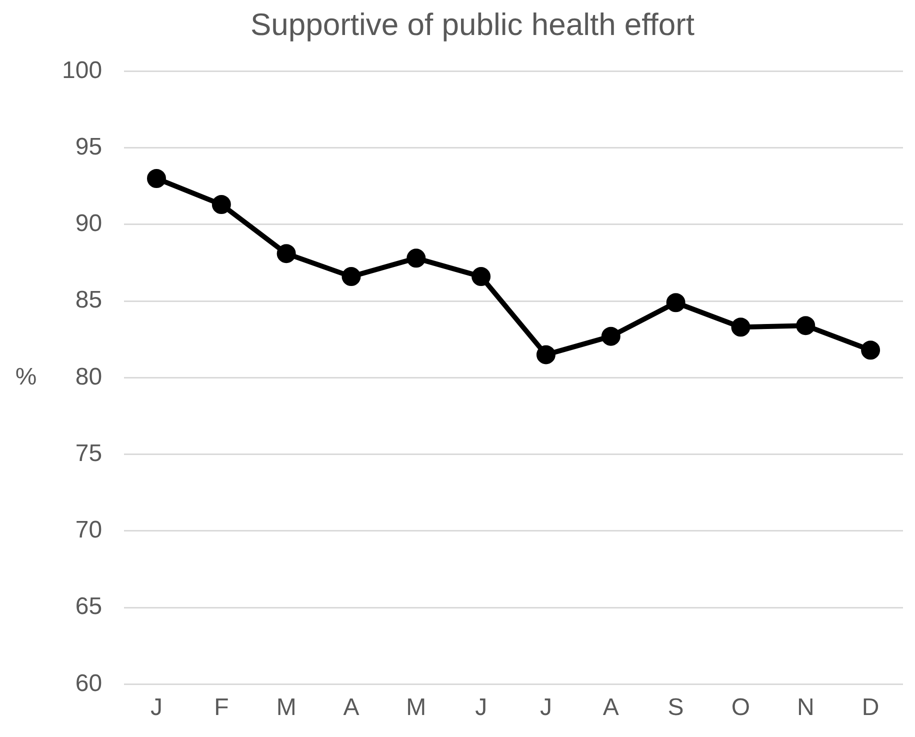  Describe the element at coordinates (88, 683) in the screenshot. I see `y-tick-label: 60` at that location.